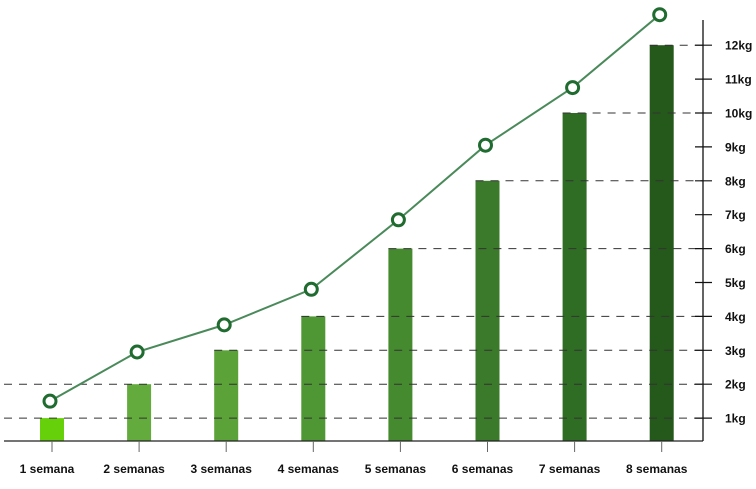 Image resolution: width=756 pixels, height=489 pixels. I want to click on y-tick-label: 3kg, so click(735, 351).